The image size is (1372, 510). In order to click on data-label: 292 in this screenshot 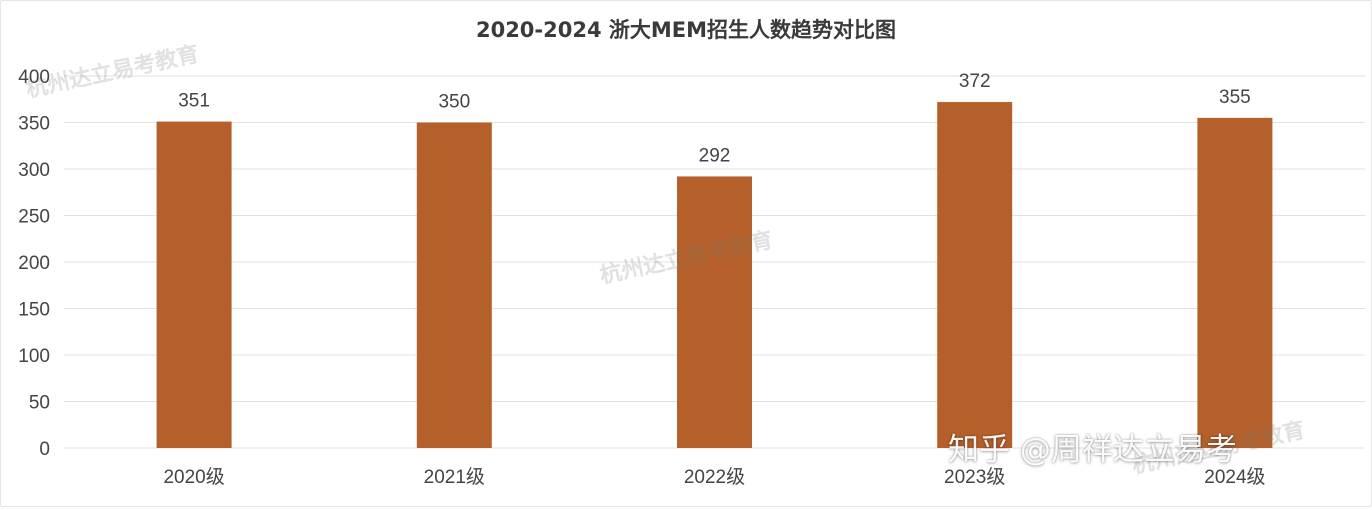, I will do `click(715, 155)`.